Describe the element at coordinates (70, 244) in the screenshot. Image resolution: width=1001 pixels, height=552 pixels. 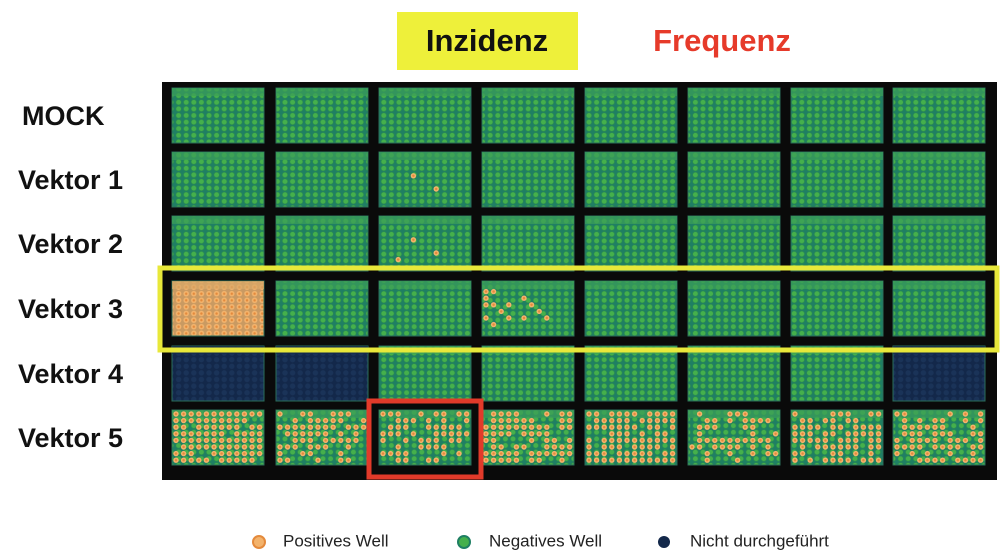
I see `row-label: Vektor 2` at that location.